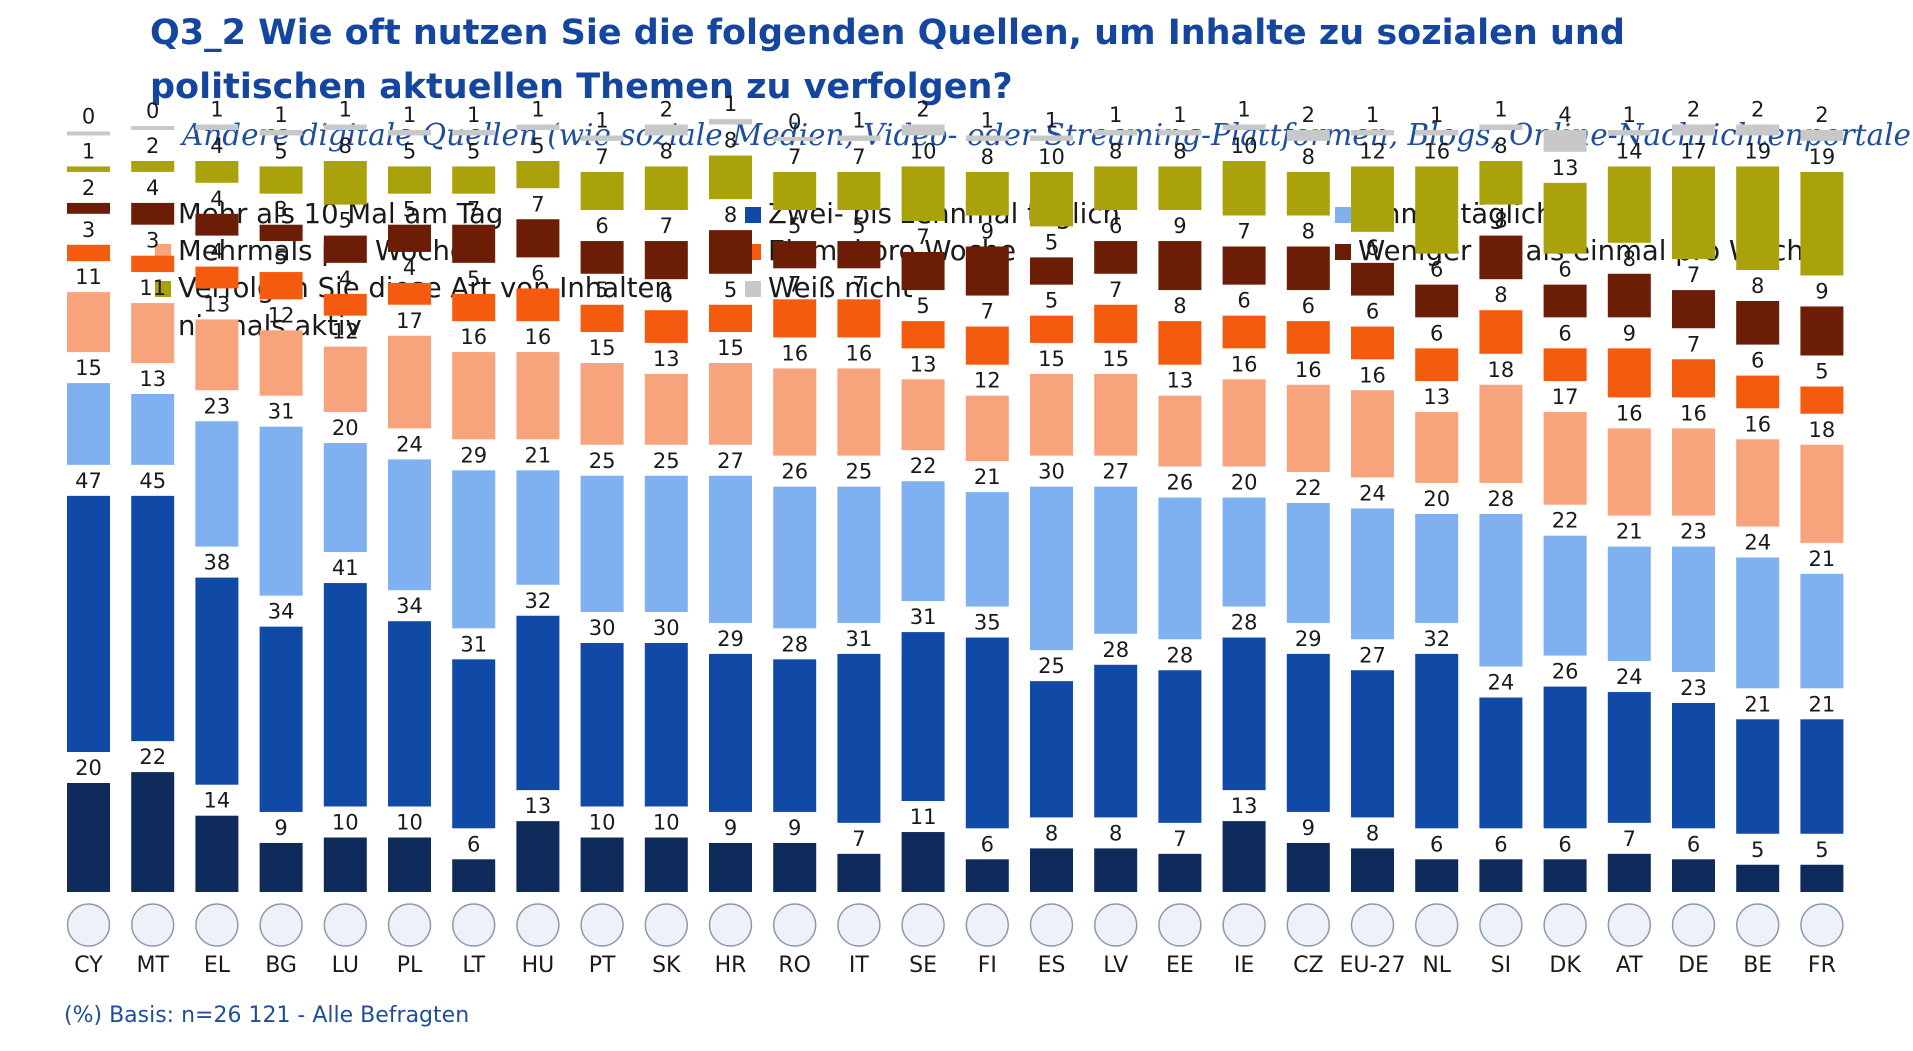 Image resolution: width=1913 pixels, height=1051 pixels. I want to click on data-label: 47, so click(88, 481).